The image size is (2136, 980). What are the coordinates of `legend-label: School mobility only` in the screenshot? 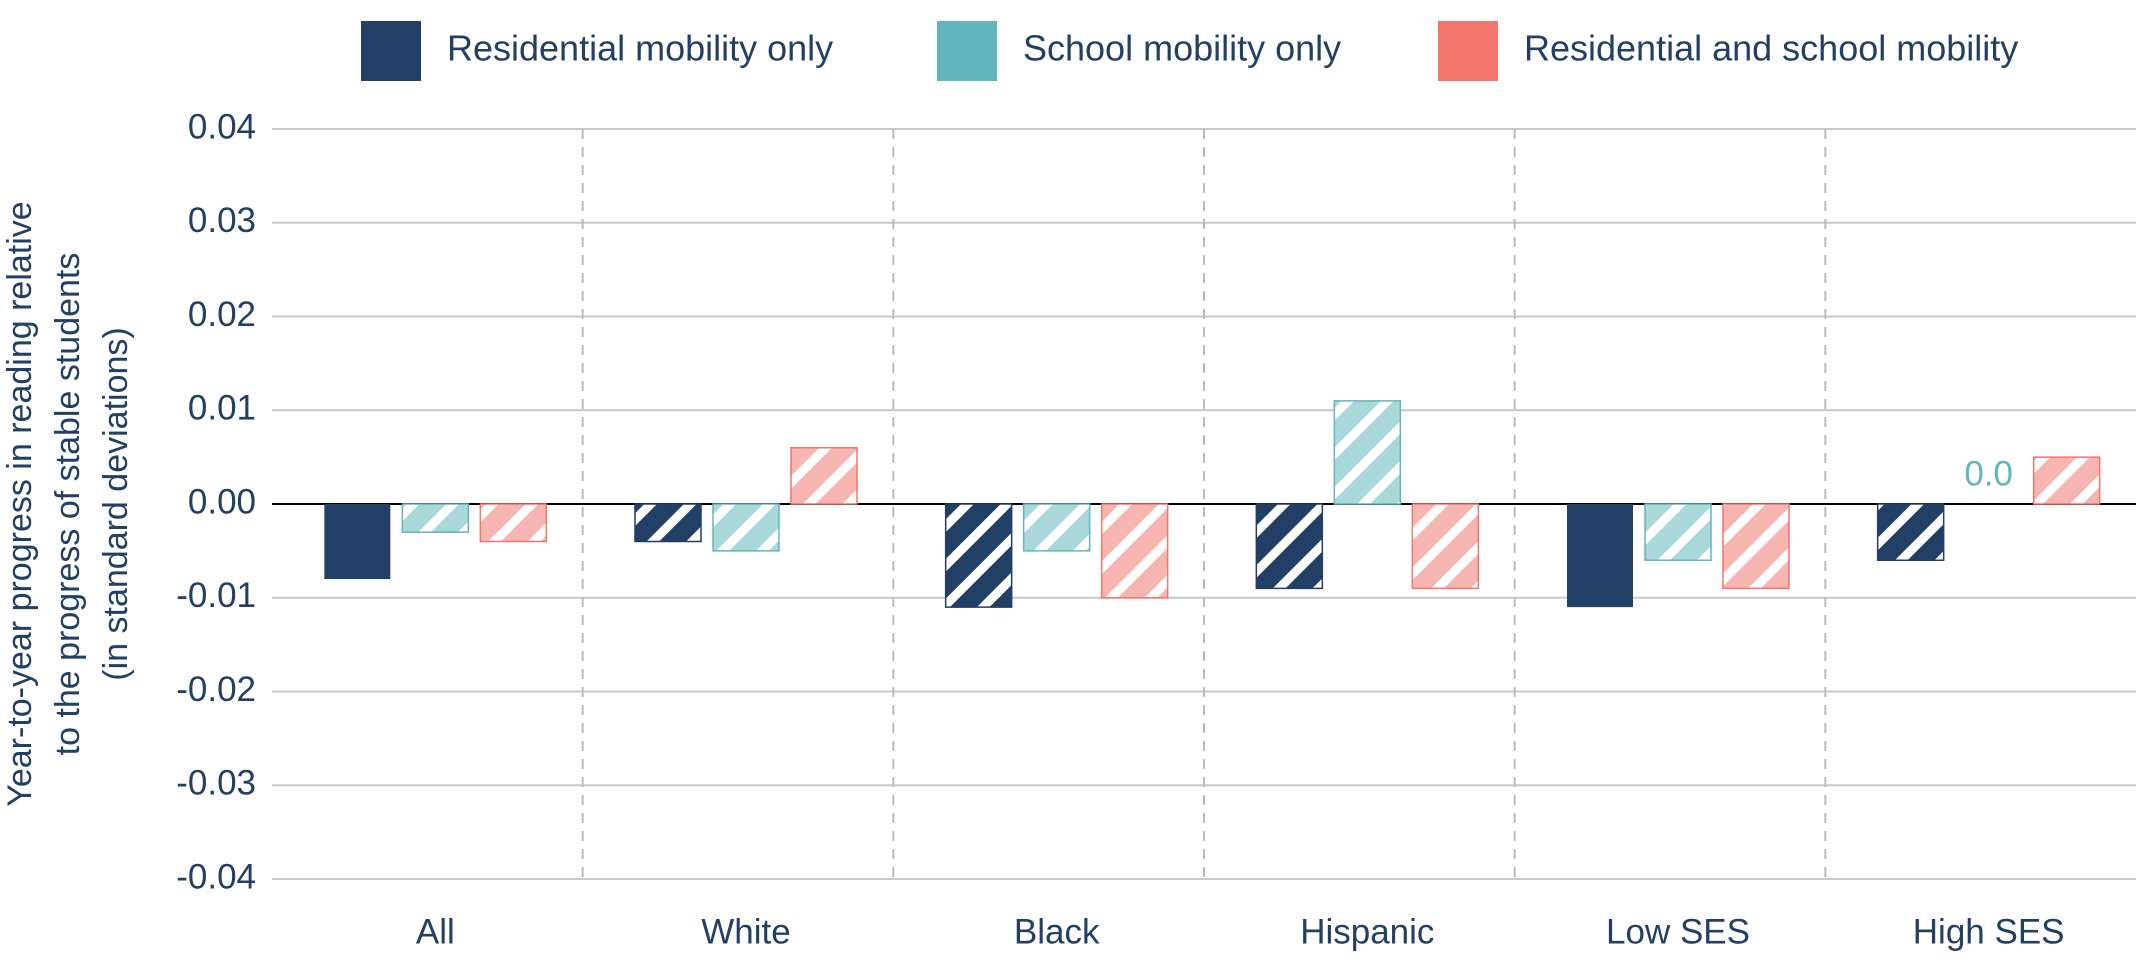 It's located at (1182, 48).